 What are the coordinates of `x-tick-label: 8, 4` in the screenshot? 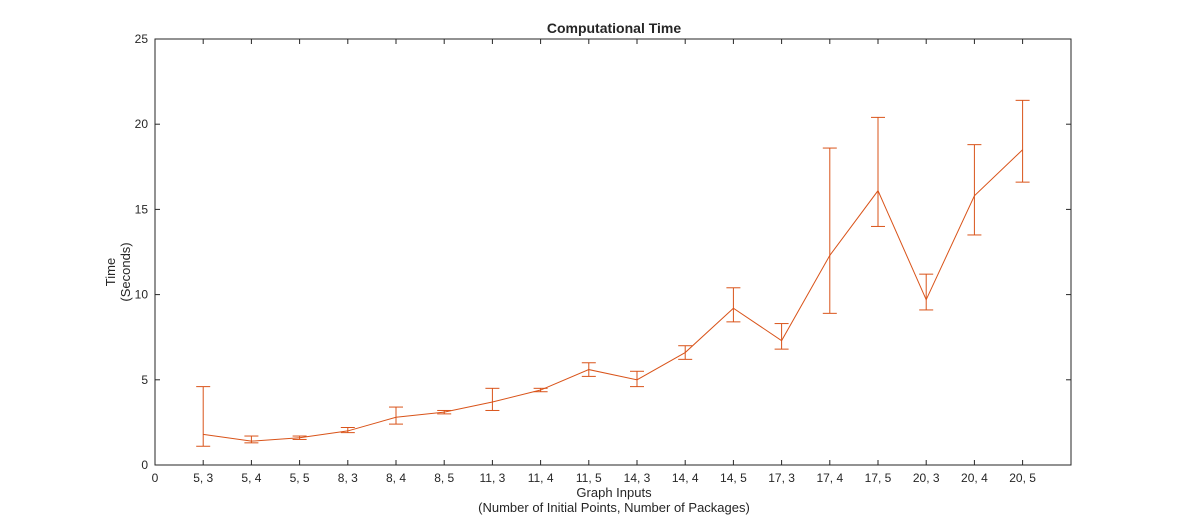 It's located at (396, 478).